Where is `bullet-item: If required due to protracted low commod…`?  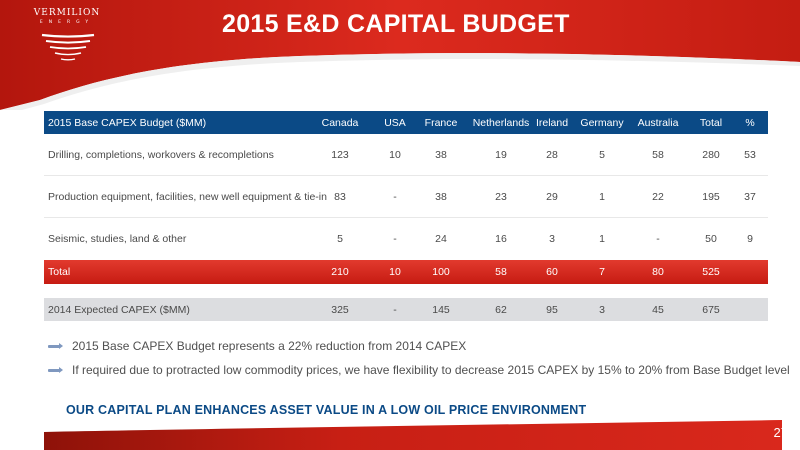 bullet-item: If required due to protracted low commod… is located at coordinates (419, 372).